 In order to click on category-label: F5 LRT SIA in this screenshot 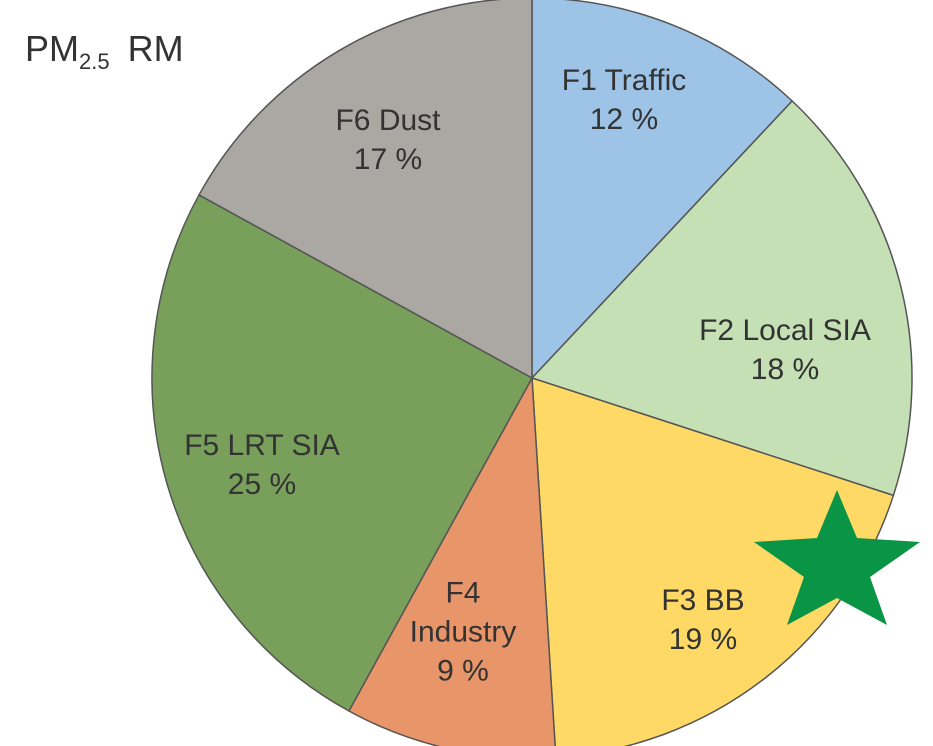, I will do `click(262, 445)`.